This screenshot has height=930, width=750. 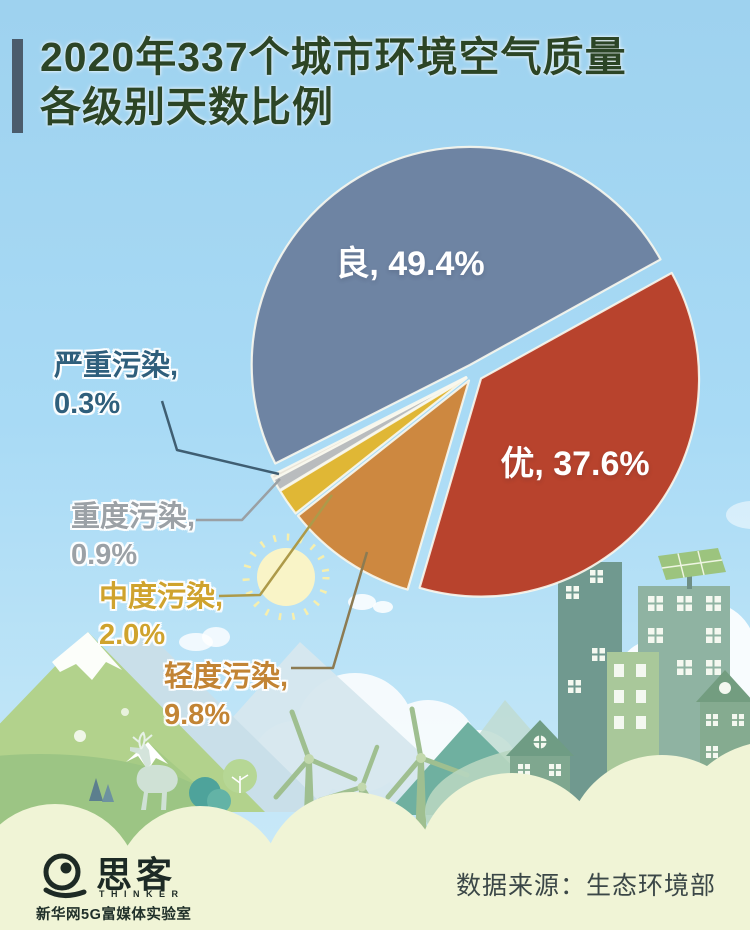 What do you see at coordinates (154, 770) in the screenshot?
I see `deer-icon` at bounding box center [154, 770].